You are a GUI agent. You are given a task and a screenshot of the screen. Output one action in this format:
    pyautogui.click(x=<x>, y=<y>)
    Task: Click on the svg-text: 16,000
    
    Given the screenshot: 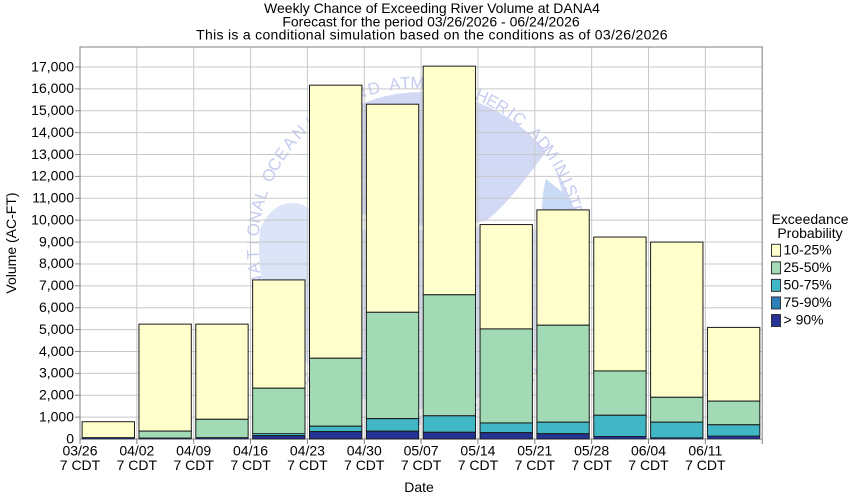 What is the action you would take?
    pyautogui.click(x=52, y=88)
    